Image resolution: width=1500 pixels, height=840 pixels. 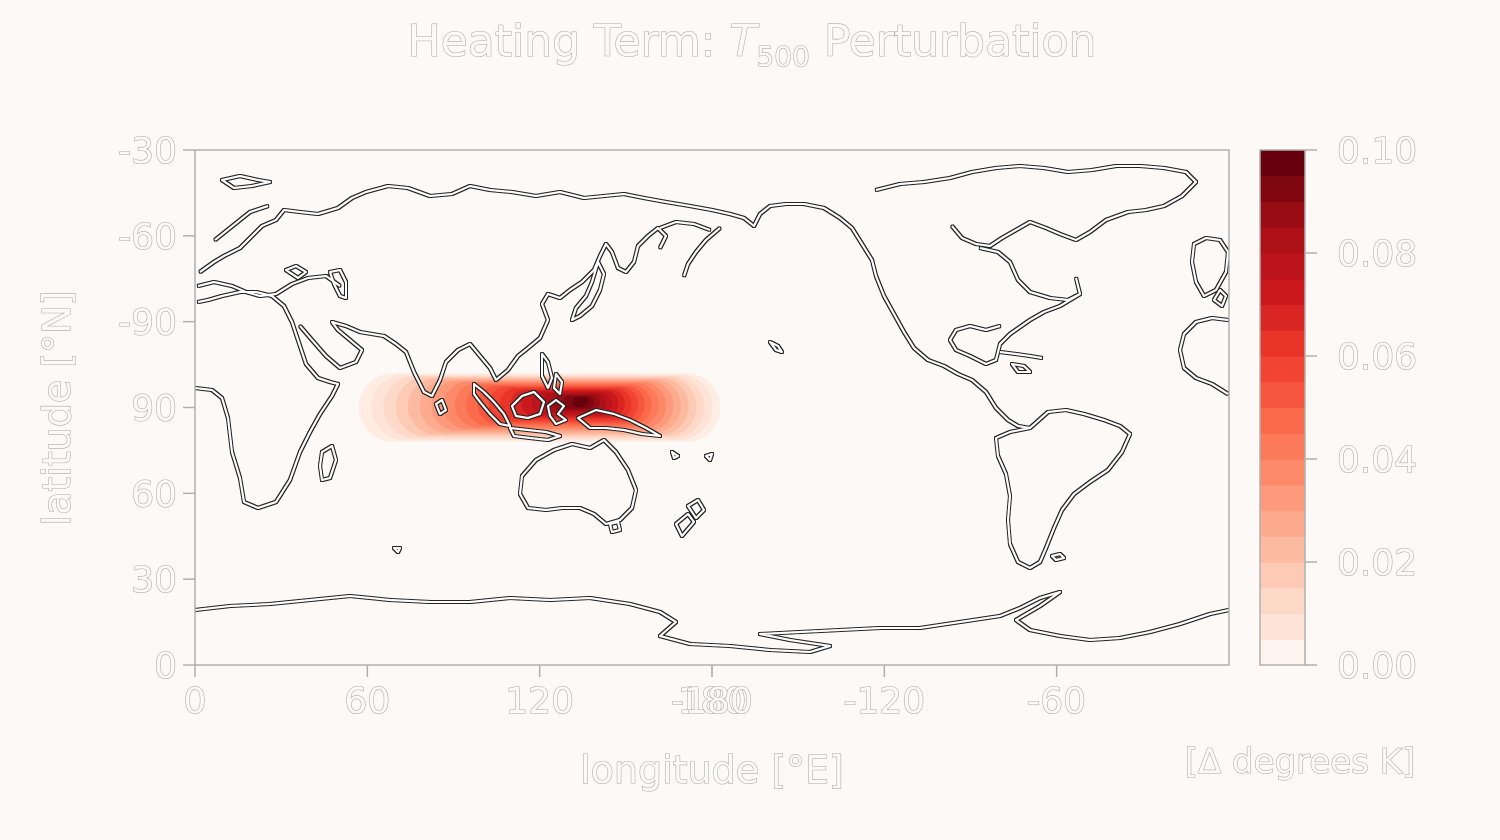 What do you see at coordinates (776, 347) in the screenshot?
I see `coastline-hawaii` at bounding box center [776, 347].